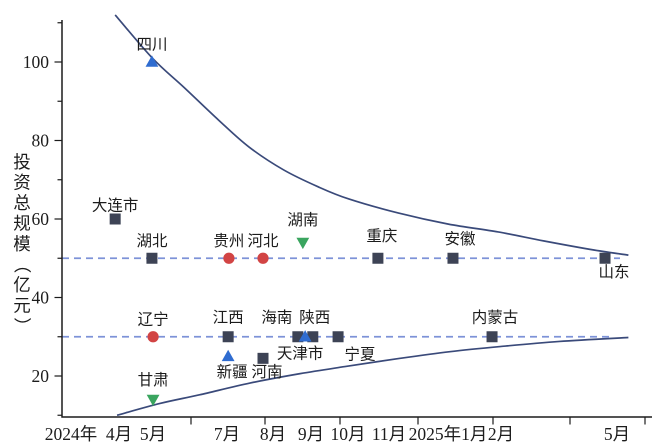  What do you see at coordinates (302, 220) in the screenshot?
I see `data-point-label: 湖南` at bounding box center [302, 220].